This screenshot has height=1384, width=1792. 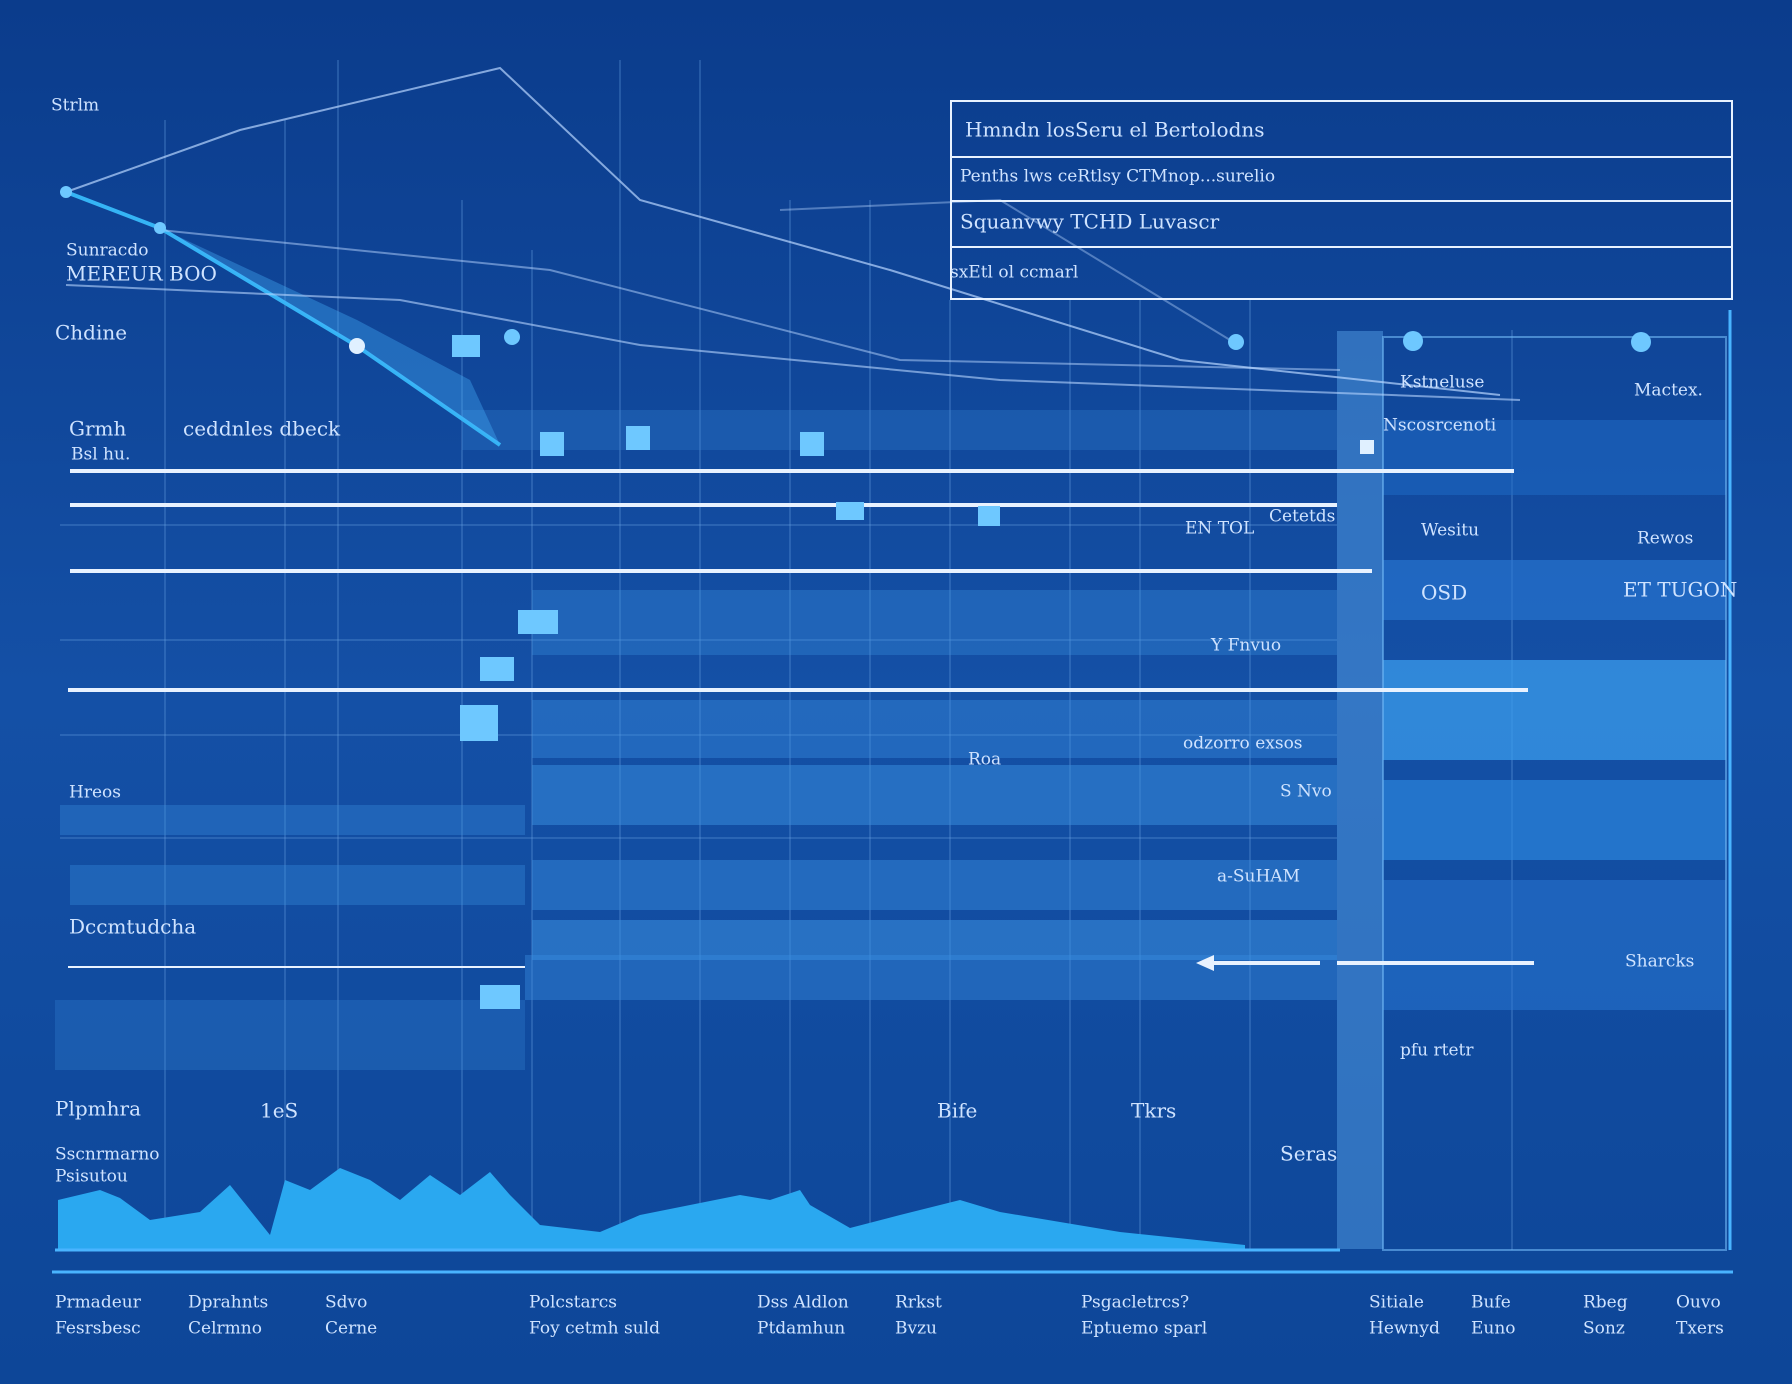 What do you see at coordinates (1493, 1329) in the screenshot?
I see `label: Euno` at bounding box center [1493, 1329].